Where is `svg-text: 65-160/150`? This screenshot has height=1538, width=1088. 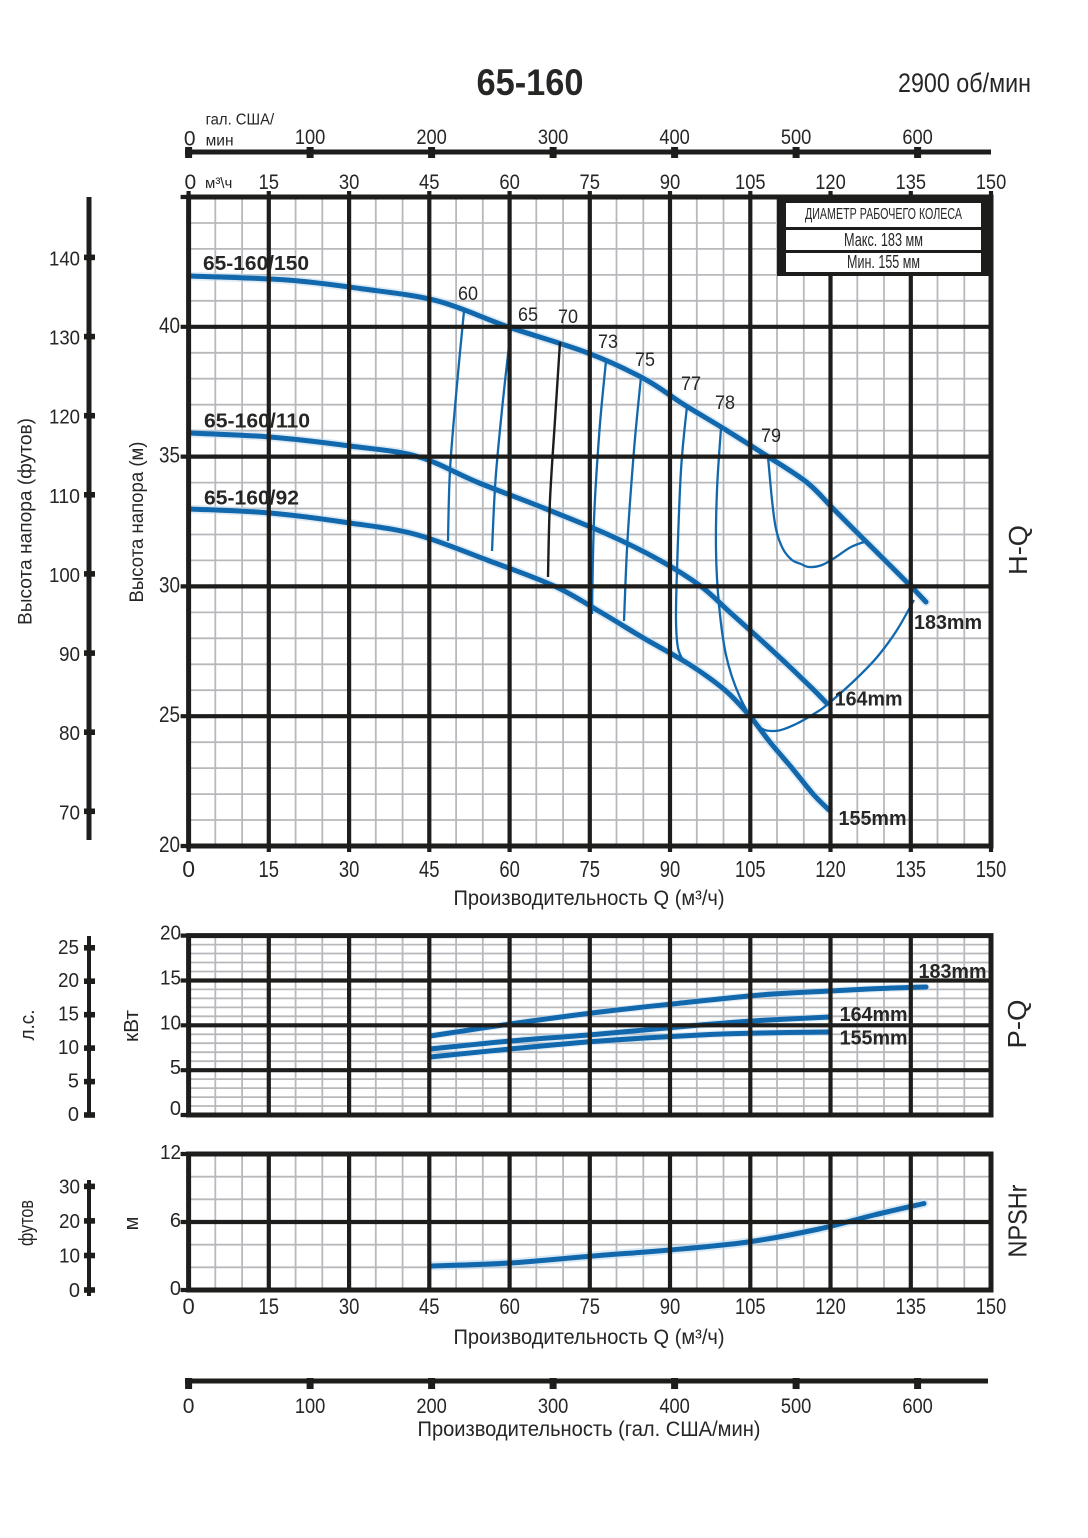 svg-text: 65-160/150 is located at coordinates (256, 264).